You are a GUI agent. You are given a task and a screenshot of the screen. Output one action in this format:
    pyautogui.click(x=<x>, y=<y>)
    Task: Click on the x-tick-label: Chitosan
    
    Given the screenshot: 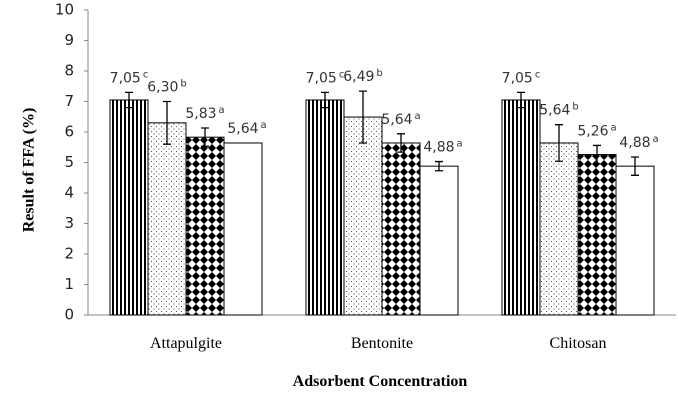 What is the action you would take?
    pyautogui.click(x=578, y=343)
    